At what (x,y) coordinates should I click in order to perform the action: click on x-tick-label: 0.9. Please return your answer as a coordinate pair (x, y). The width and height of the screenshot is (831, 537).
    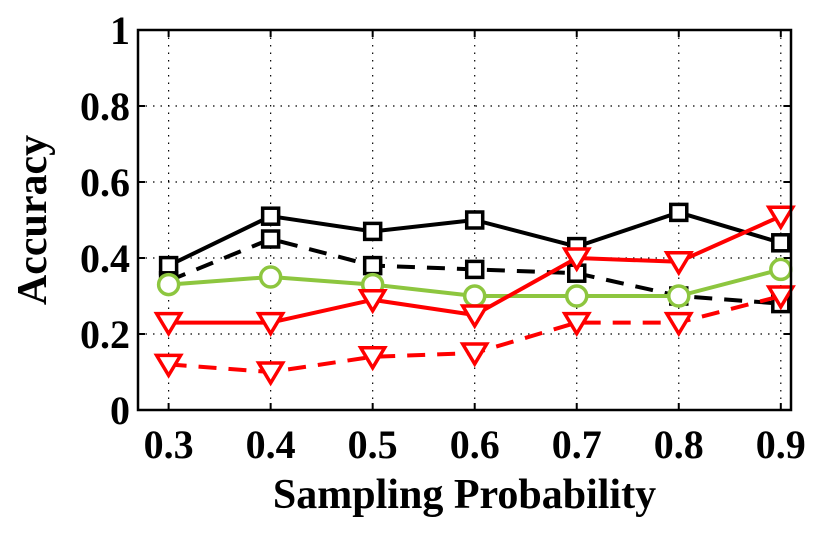
    Looking at the image, I should click on (781, 444).